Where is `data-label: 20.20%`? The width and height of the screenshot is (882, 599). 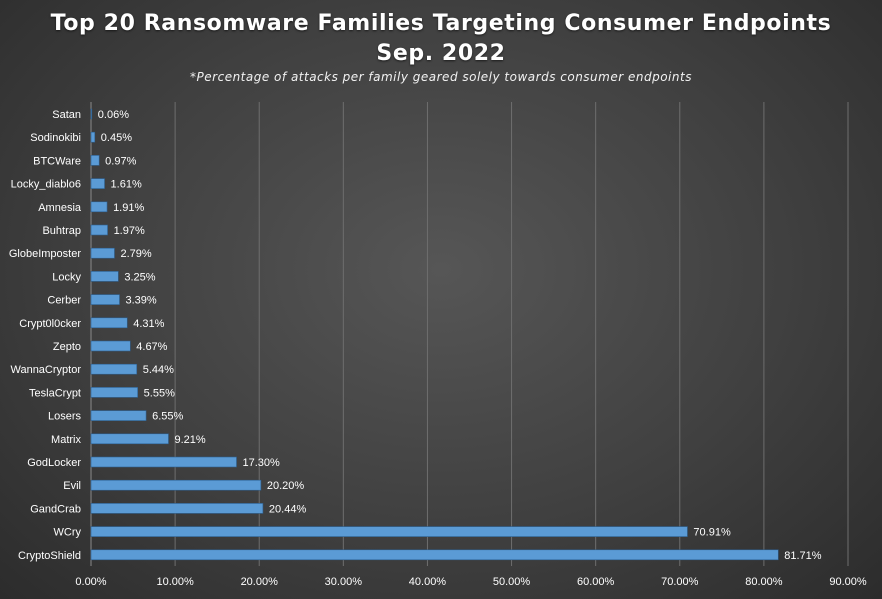
data-label: 20.20% is located at coordinates (286, 486).